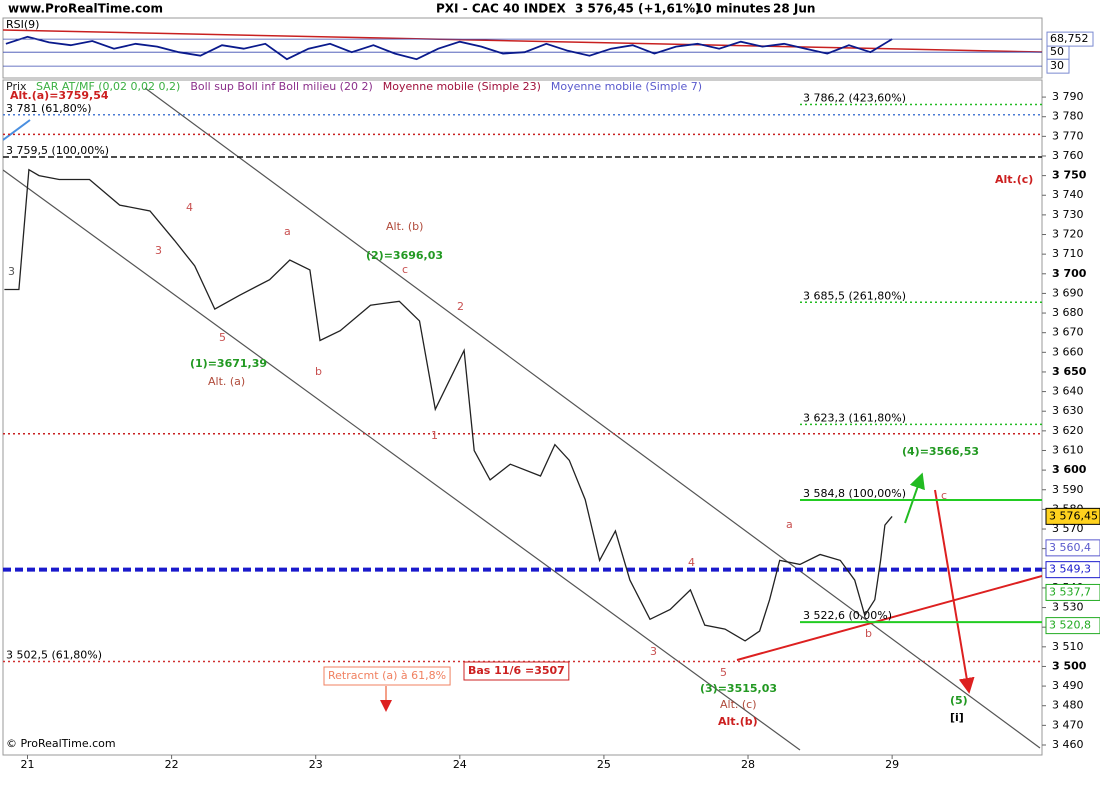  What do you see at coordinates (914, 498) in the screenshot?
I see `arrow-up` at bounding box center [914, 498].